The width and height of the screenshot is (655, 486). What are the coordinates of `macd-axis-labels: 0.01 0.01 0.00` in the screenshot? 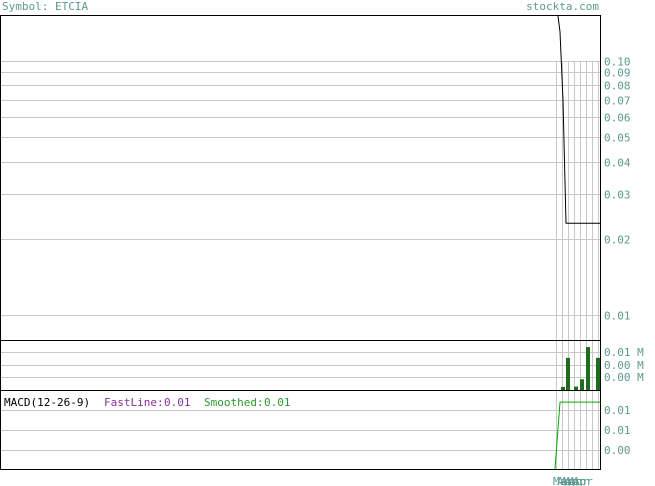 It's located at (617, 430).